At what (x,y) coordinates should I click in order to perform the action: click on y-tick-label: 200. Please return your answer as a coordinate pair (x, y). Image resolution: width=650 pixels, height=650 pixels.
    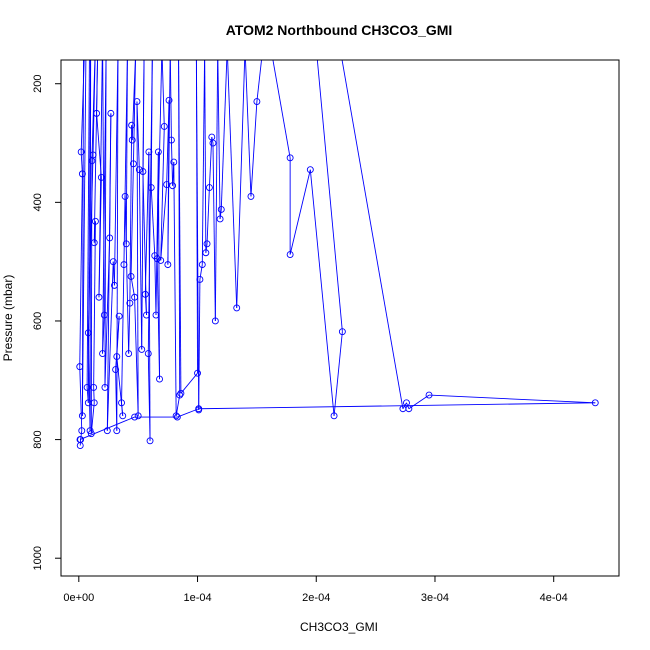
    Looking at the image, I should click on (38, 84).